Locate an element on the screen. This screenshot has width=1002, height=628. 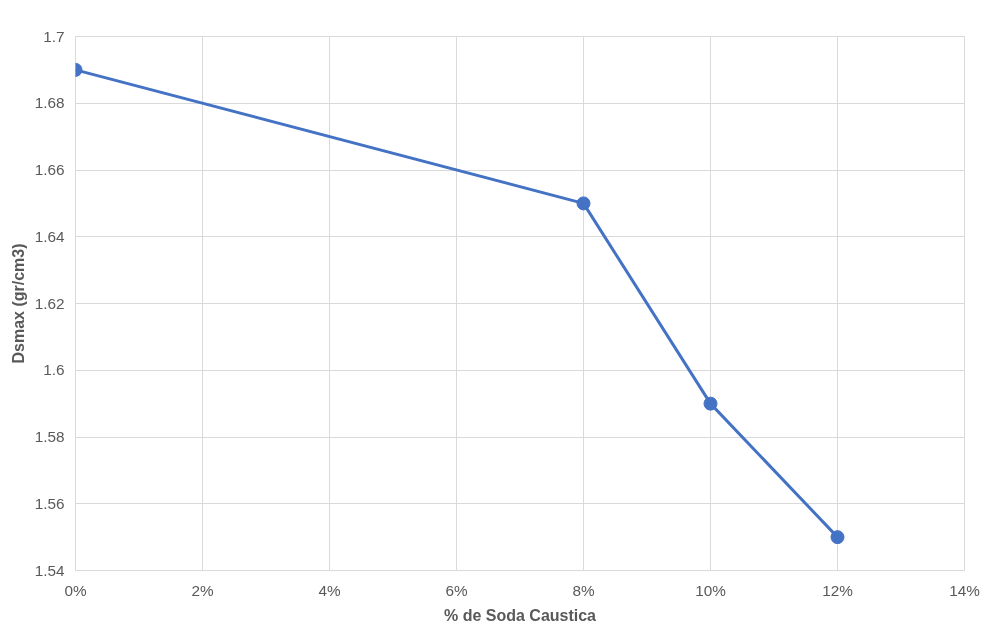
y-tick-label: 1.7 is located at coordinates (54, 36).